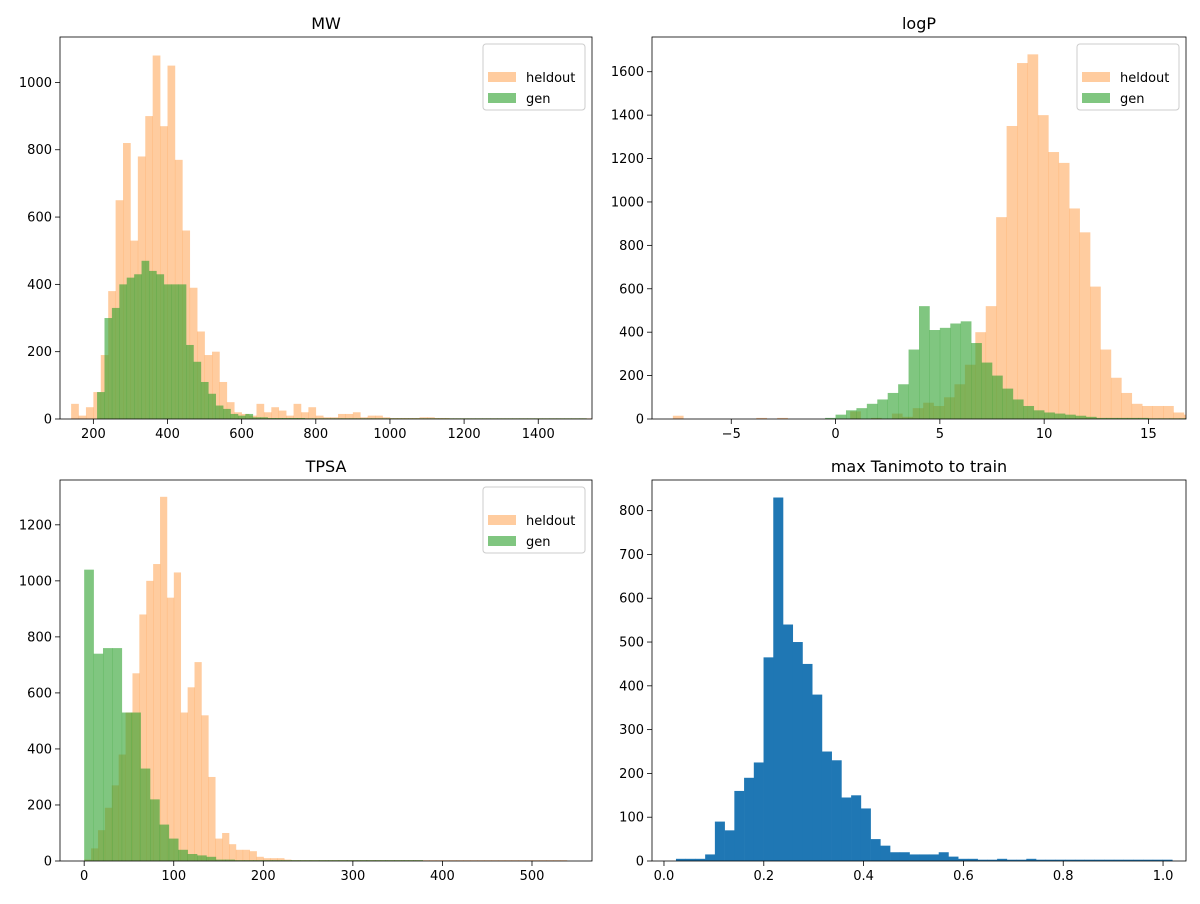 This screenshot has width=1200, height=904. Describe the element at coordinates (35, 581) in the screenshot. I see `y-tick-label: 1000` at that location.